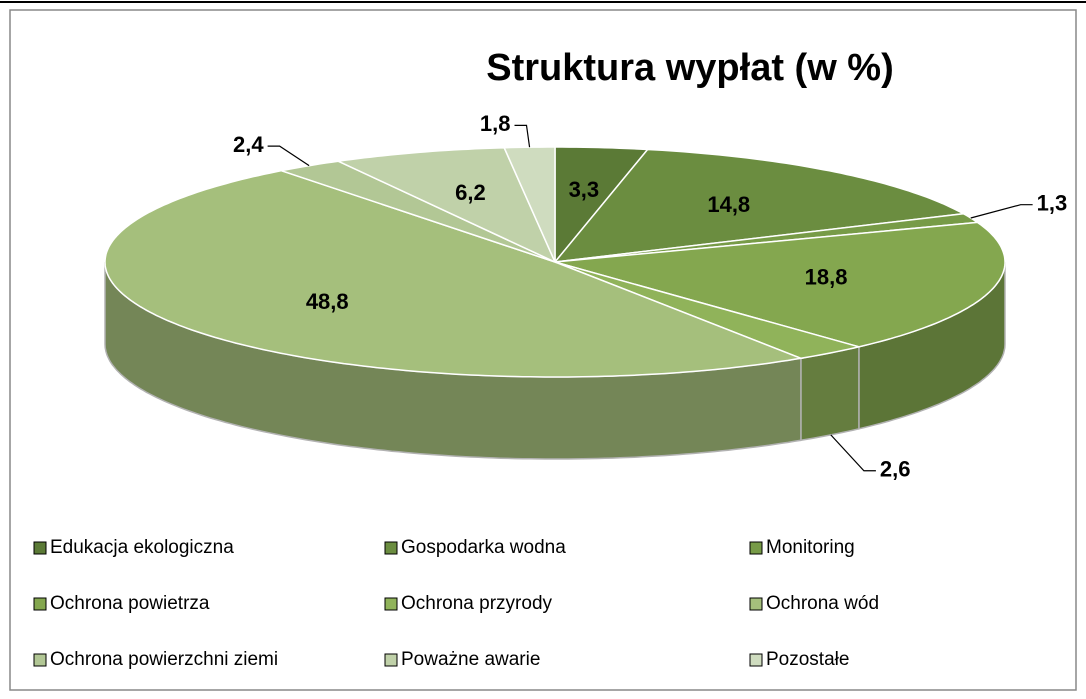 Image resolution: width=1086 pixels, height=699 pixels. What do you see at coordinates (470, 659) in the screenshot?
I see `legend-label: Poważne awarie` at bounding box center [470, 659].